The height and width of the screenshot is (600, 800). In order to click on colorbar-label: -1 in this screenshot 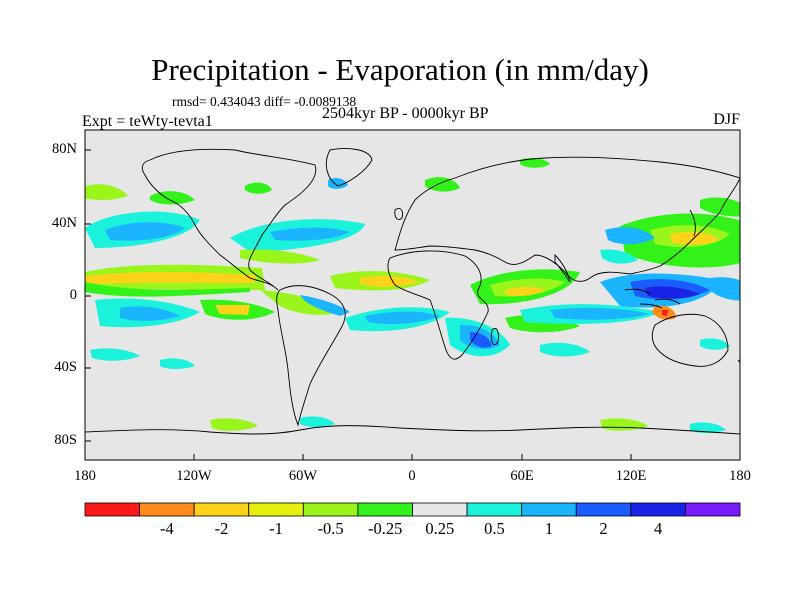, I will do `click(276, 528)`.